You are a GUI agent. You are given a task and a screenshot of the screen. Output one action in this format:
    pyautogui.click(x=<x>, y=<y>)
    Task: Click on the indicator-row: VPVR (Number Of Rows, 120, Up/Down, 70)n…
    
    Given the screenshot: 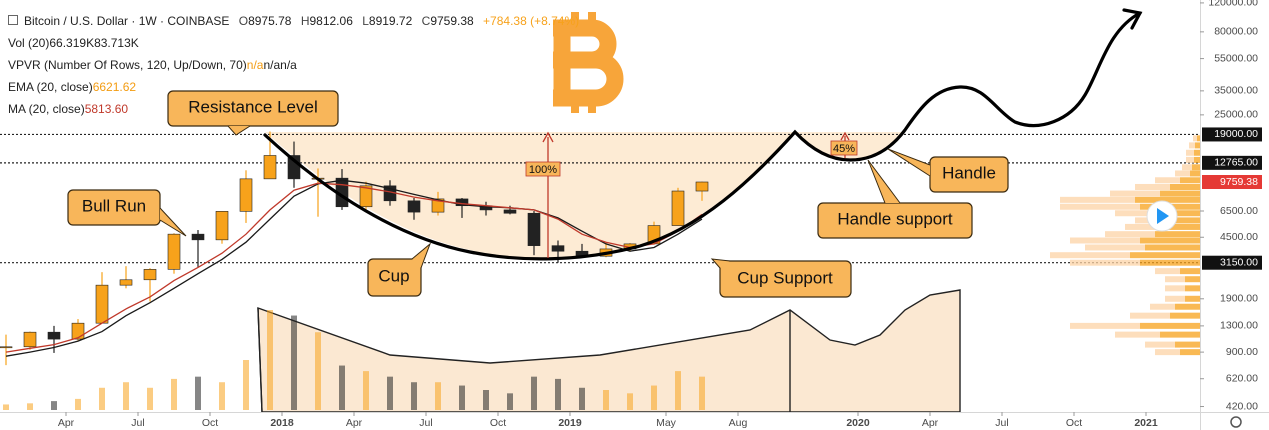 What is the action you would take?
    pyautogui.click(x=293, y=65)
    